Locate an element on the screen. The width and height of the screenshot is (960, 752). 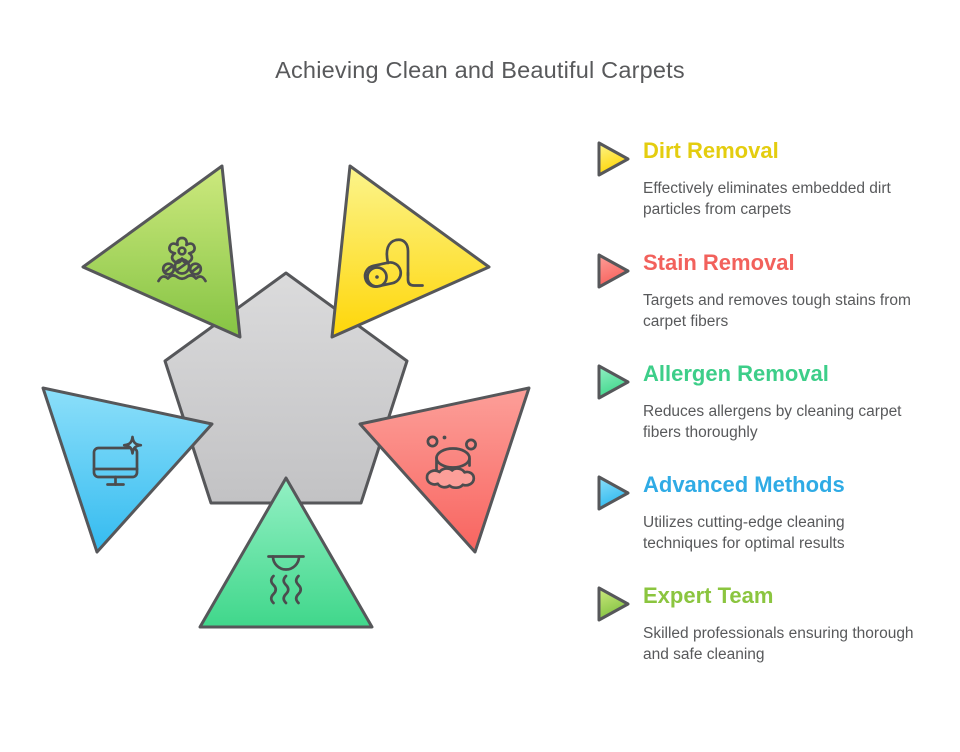
steam-cleaner-icon is located at coordinates (286, 580).